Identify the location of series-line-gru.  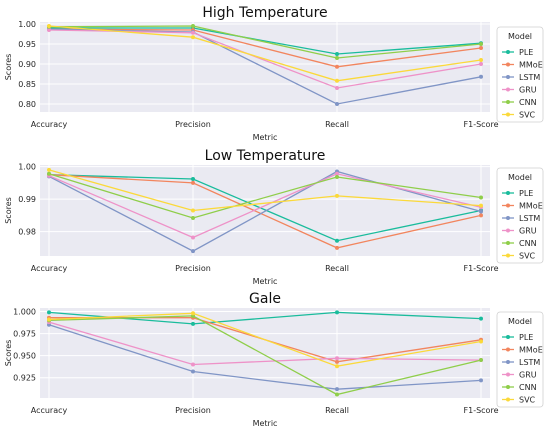
(265, 206).